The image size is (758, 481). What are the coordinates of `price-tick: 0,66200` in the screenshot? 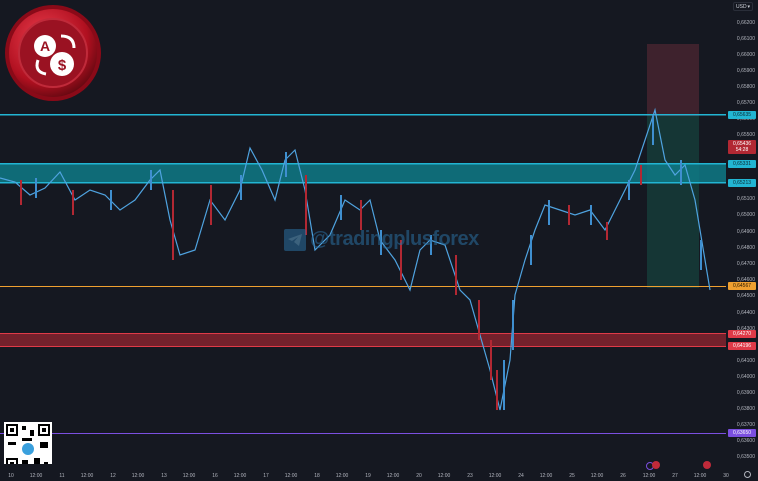 It's located at (745, 23).